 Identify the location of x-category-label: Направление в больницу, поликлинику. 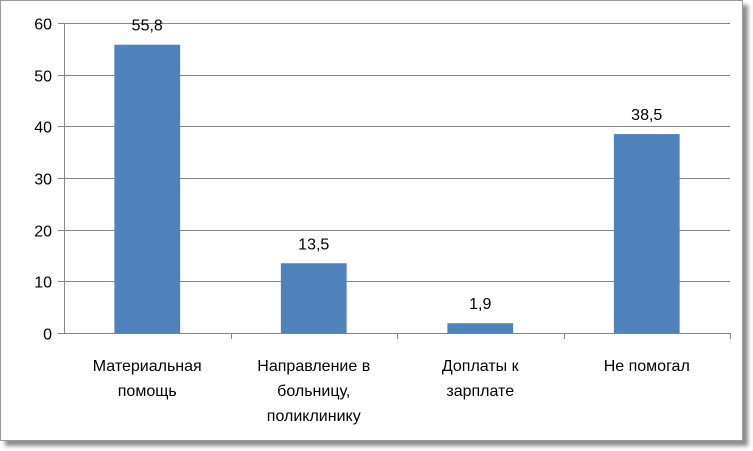
(313, 391).